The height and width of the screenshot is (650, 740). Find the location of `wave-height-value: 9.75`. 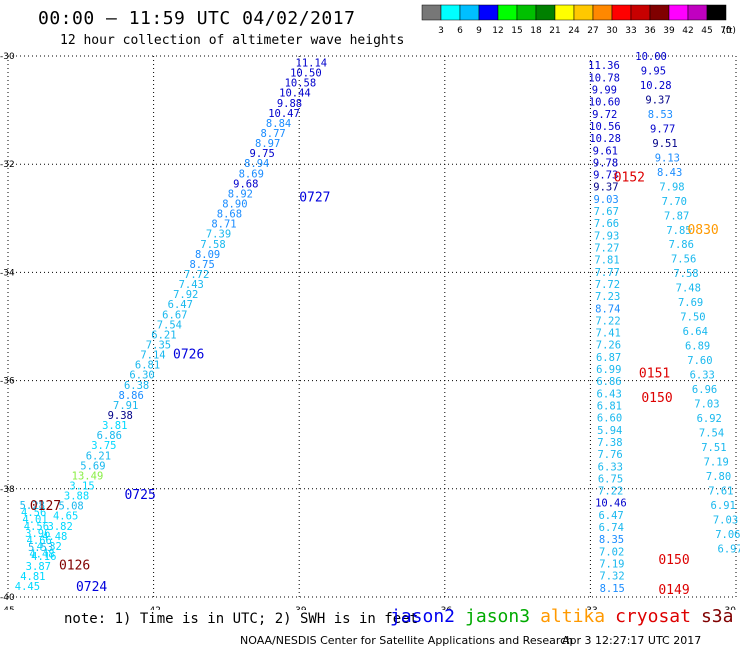

wave-height-value: 9.75 is located at coordinates (262, 154).